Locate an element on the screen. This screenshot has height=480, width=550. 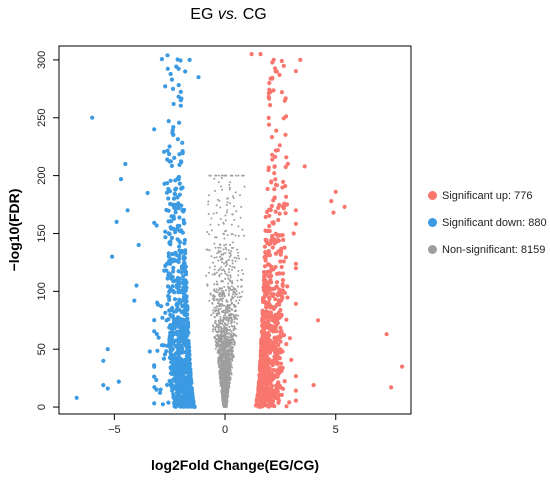
legend-label-up: Significant up: 776 is located at coordinates (487, 195).